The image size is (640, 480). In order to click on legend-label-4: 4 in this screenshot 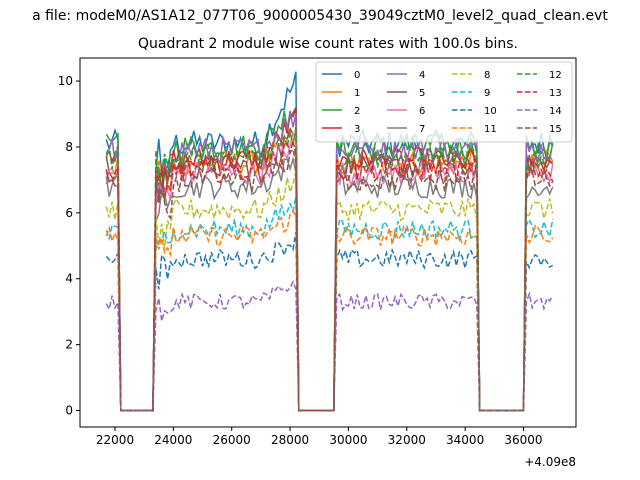, I will do `click(422, 75)`.